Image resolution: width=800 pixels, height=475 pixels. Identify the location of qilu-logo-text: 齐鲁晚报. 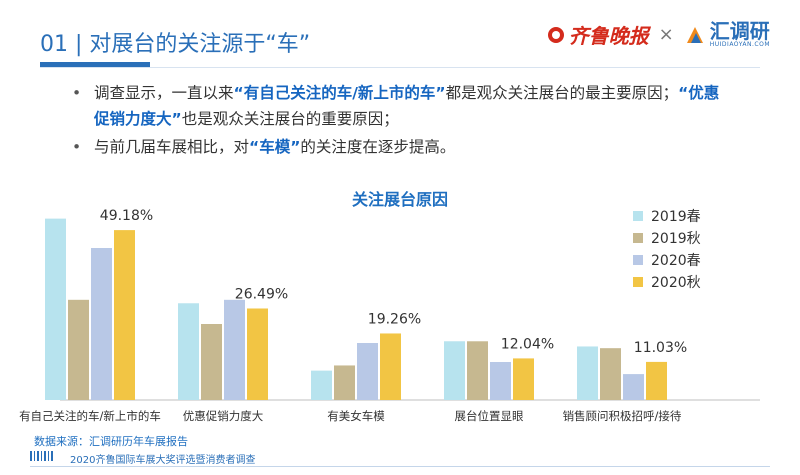
(608, 36).